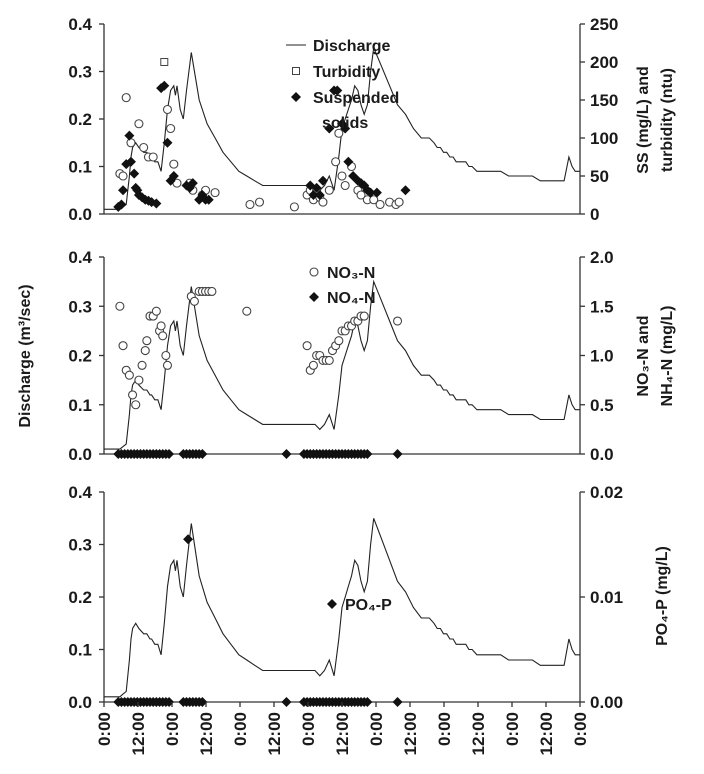 This screenshot has height=774, width=704. What do you see at coordinates (314, 272) in the screenshot?
I see `legend-no3-swatch` at bounding box center [314, 272].